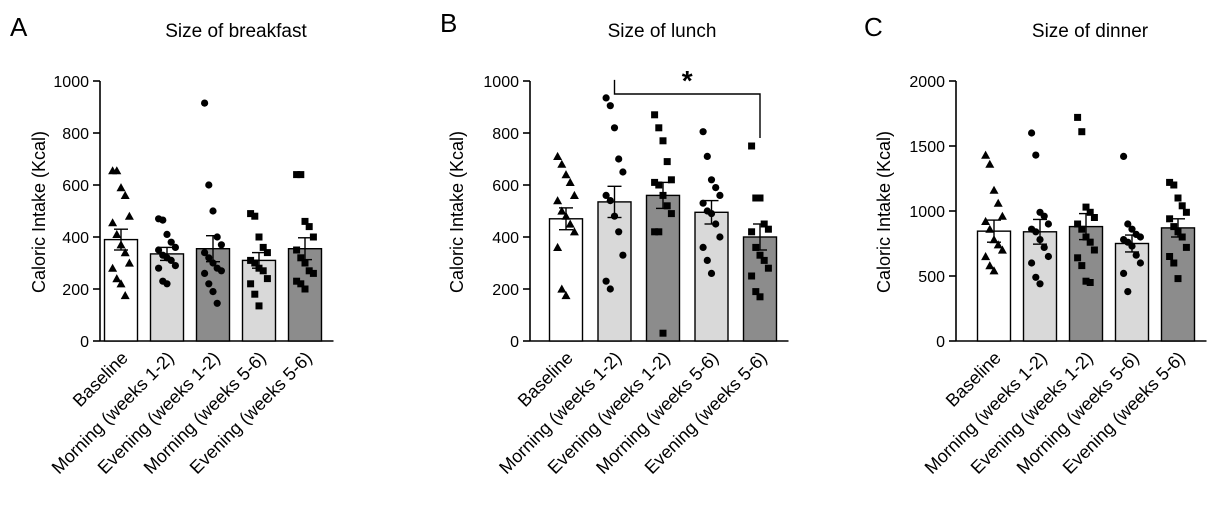  What do you see at coordinates (931, 277) in the screenshot?
I see `y-tick-label: 500` at bounding box center [931, 277].